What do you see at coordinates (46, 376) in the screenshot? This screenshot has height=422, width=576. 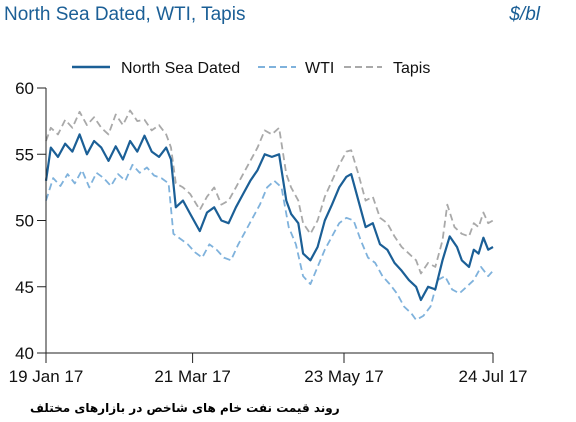 I see `x-tick-label: 19 Jan 17` at bounding box center [46, 376].